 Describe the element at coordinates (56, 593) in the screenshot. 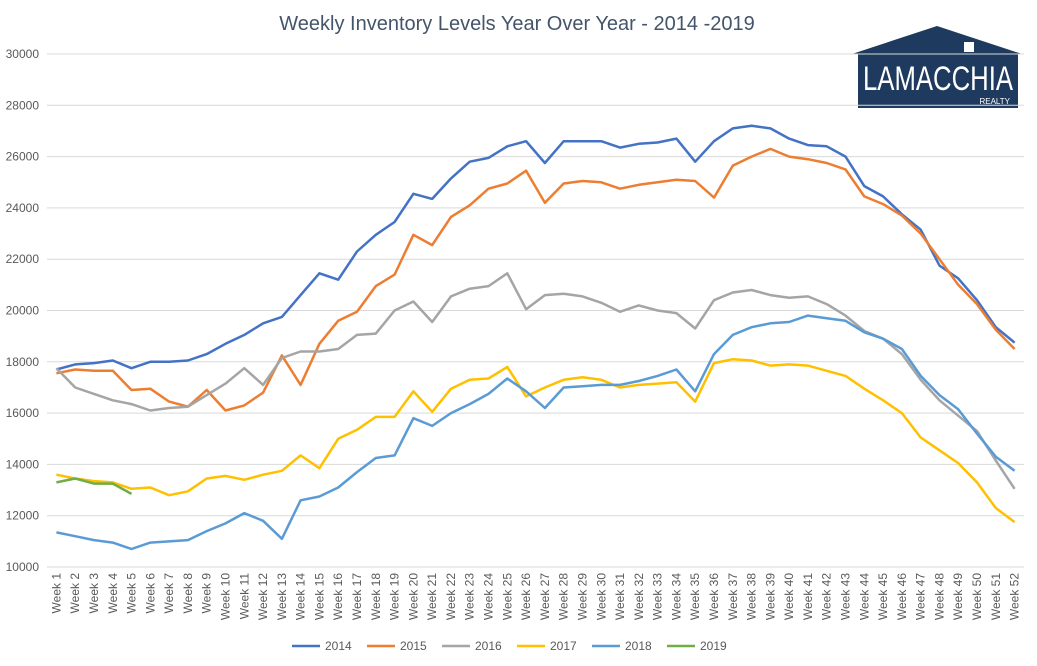

I see `x-tick-label: Week 1` at that location.